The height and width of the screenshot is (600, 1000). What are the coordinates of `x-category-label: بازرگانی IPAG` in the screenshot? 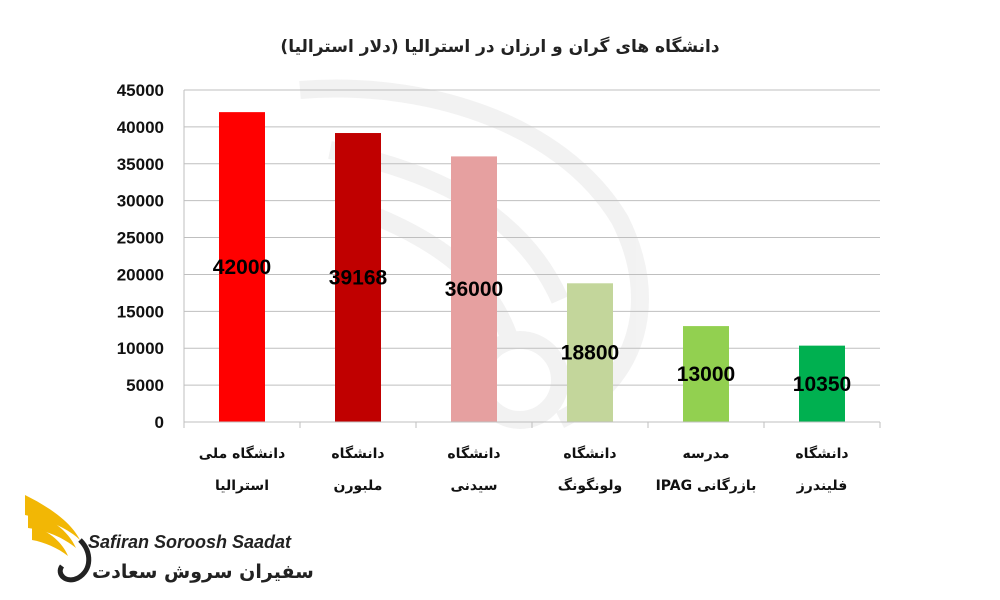 It's located at (706, 485).